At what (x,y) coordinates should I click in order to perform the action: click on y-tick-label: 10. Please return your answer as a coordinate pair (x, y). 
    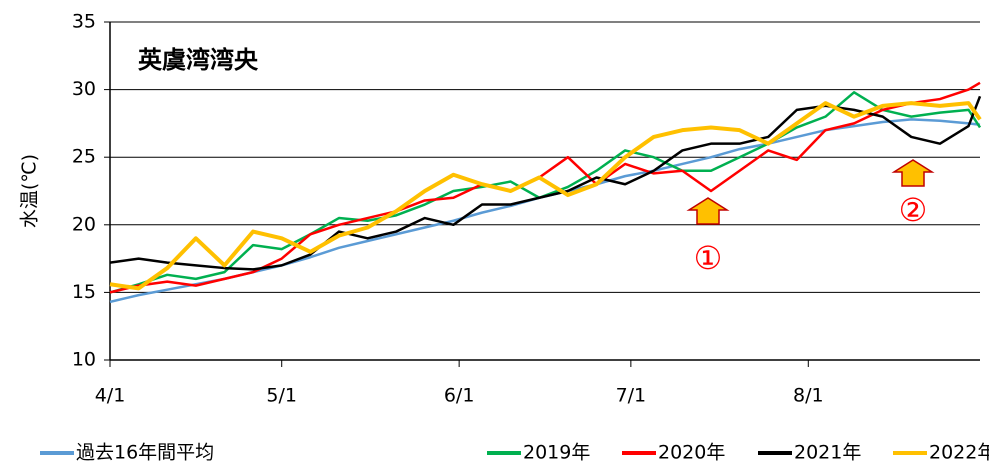
    Looking at the image, I should click on (84, 360).